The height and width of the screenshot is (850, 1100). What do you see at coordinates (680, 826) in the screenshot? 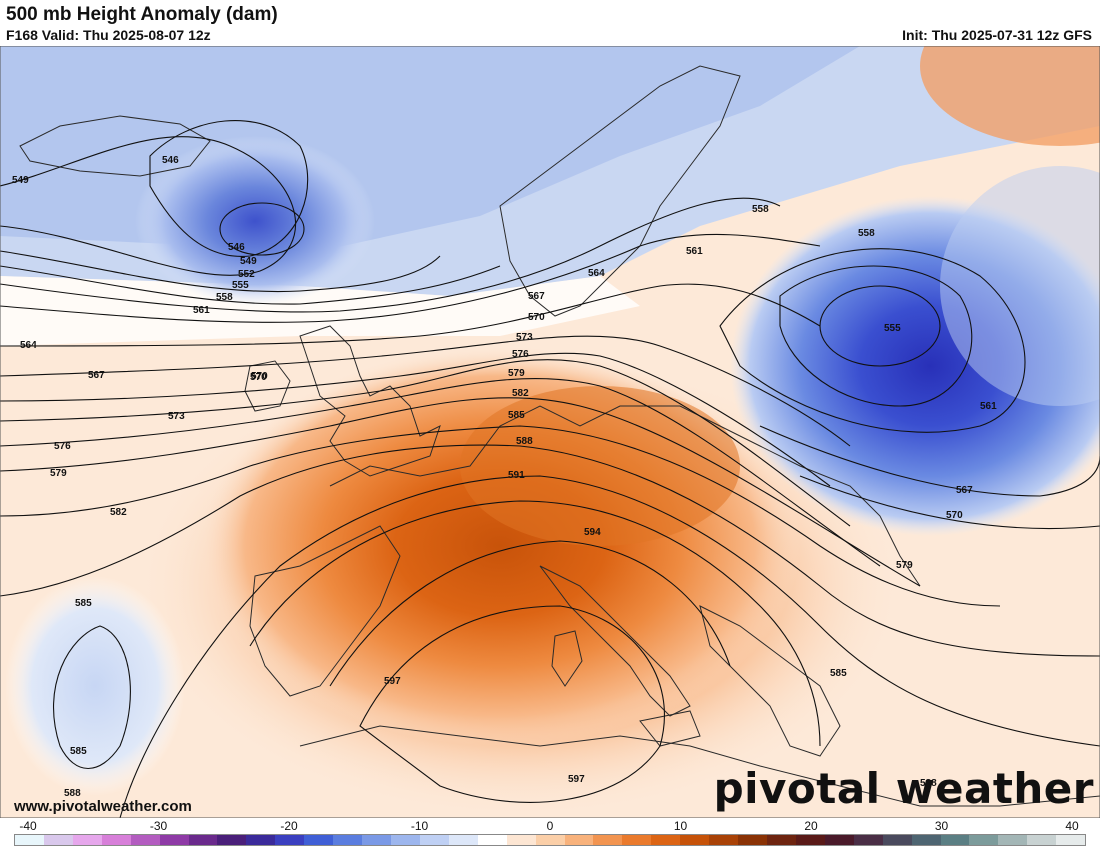
I see `colorbar-tick-label: 10` at bounding box center [680, 826].